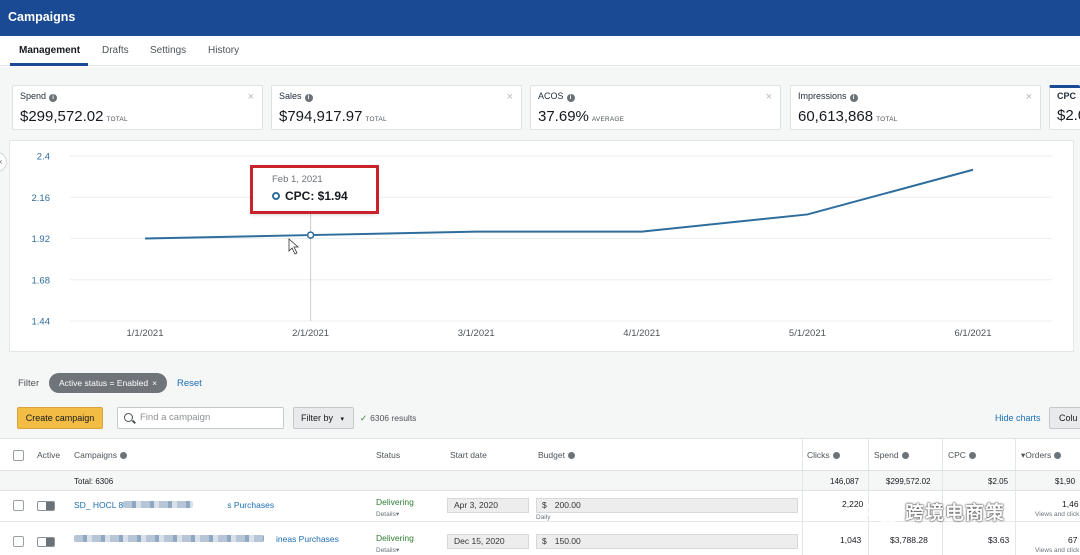  What do you see at coordinates (468, 455) in the screenshot?
I see `header-start-date: Start date` at bounding box center [468, 455].